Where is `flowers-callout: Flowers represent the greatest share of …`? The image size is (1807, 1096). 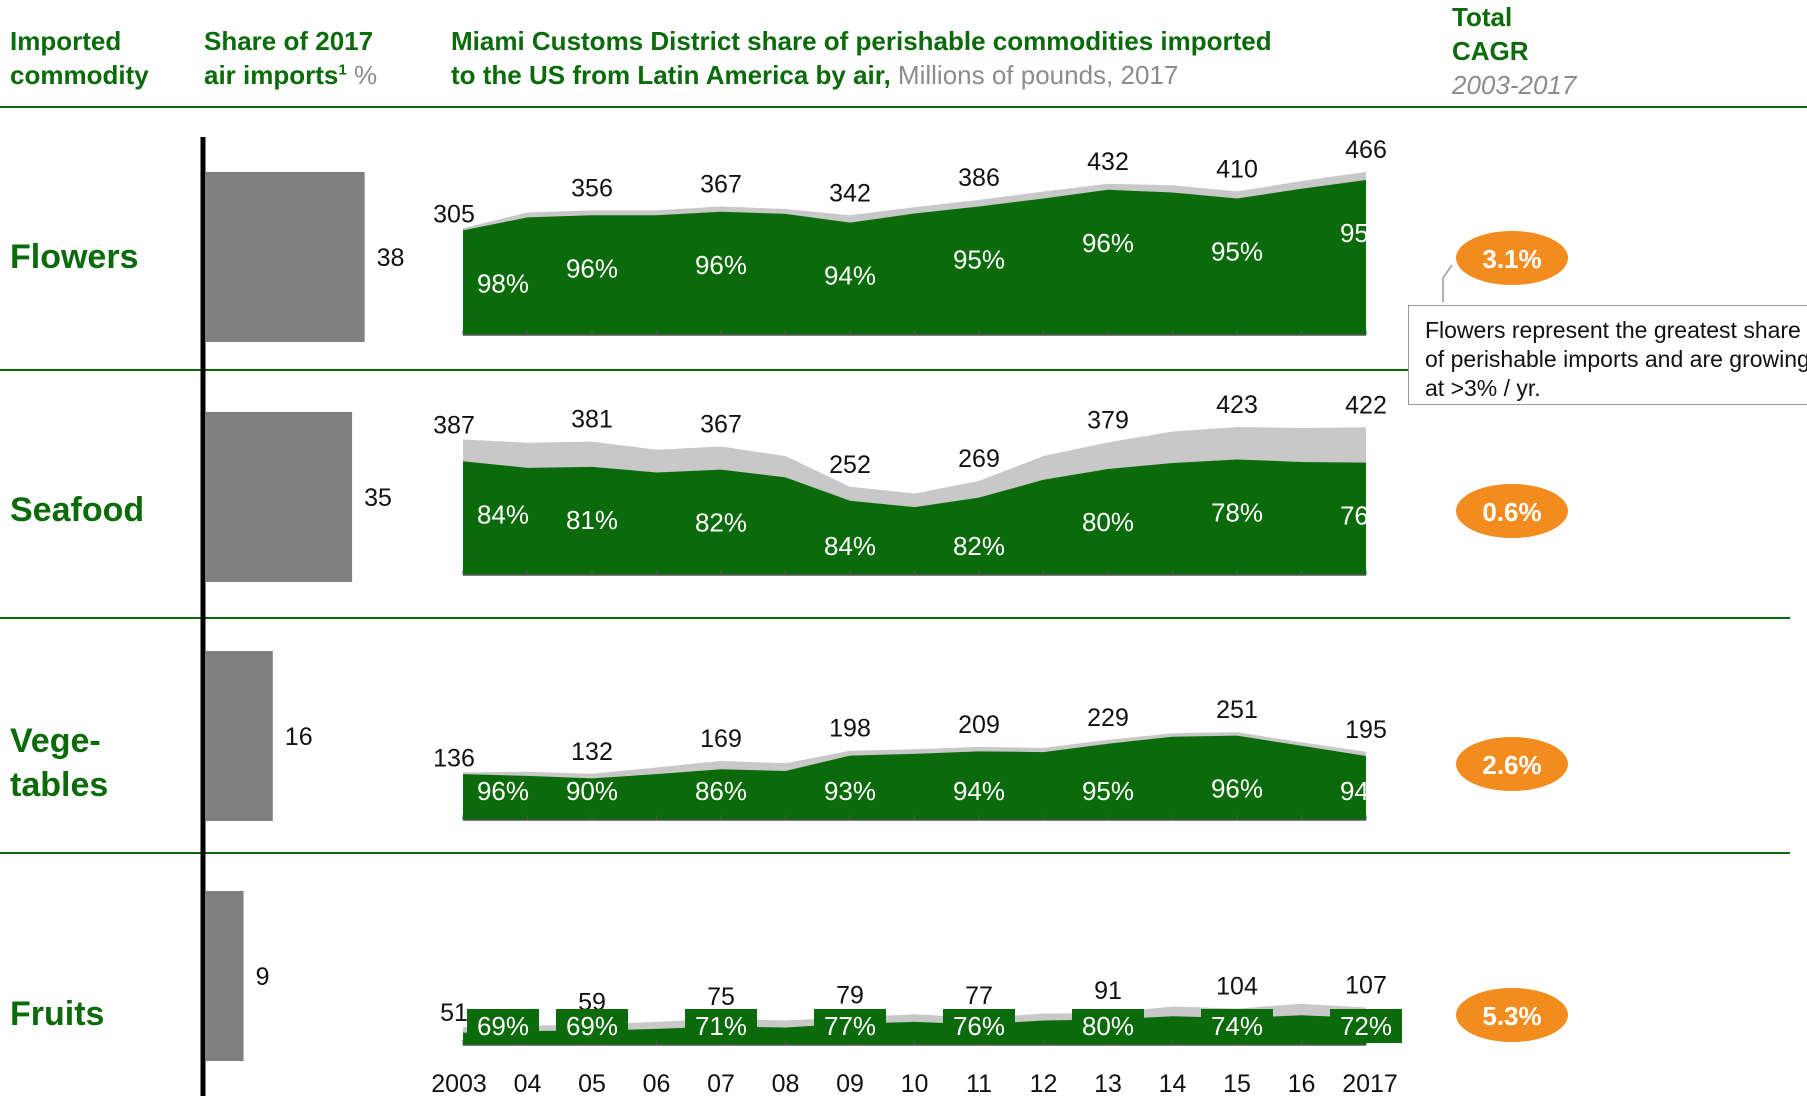
flowers-callout: Flowers represent the greatest share of … is located at coordinates (1607, 355).